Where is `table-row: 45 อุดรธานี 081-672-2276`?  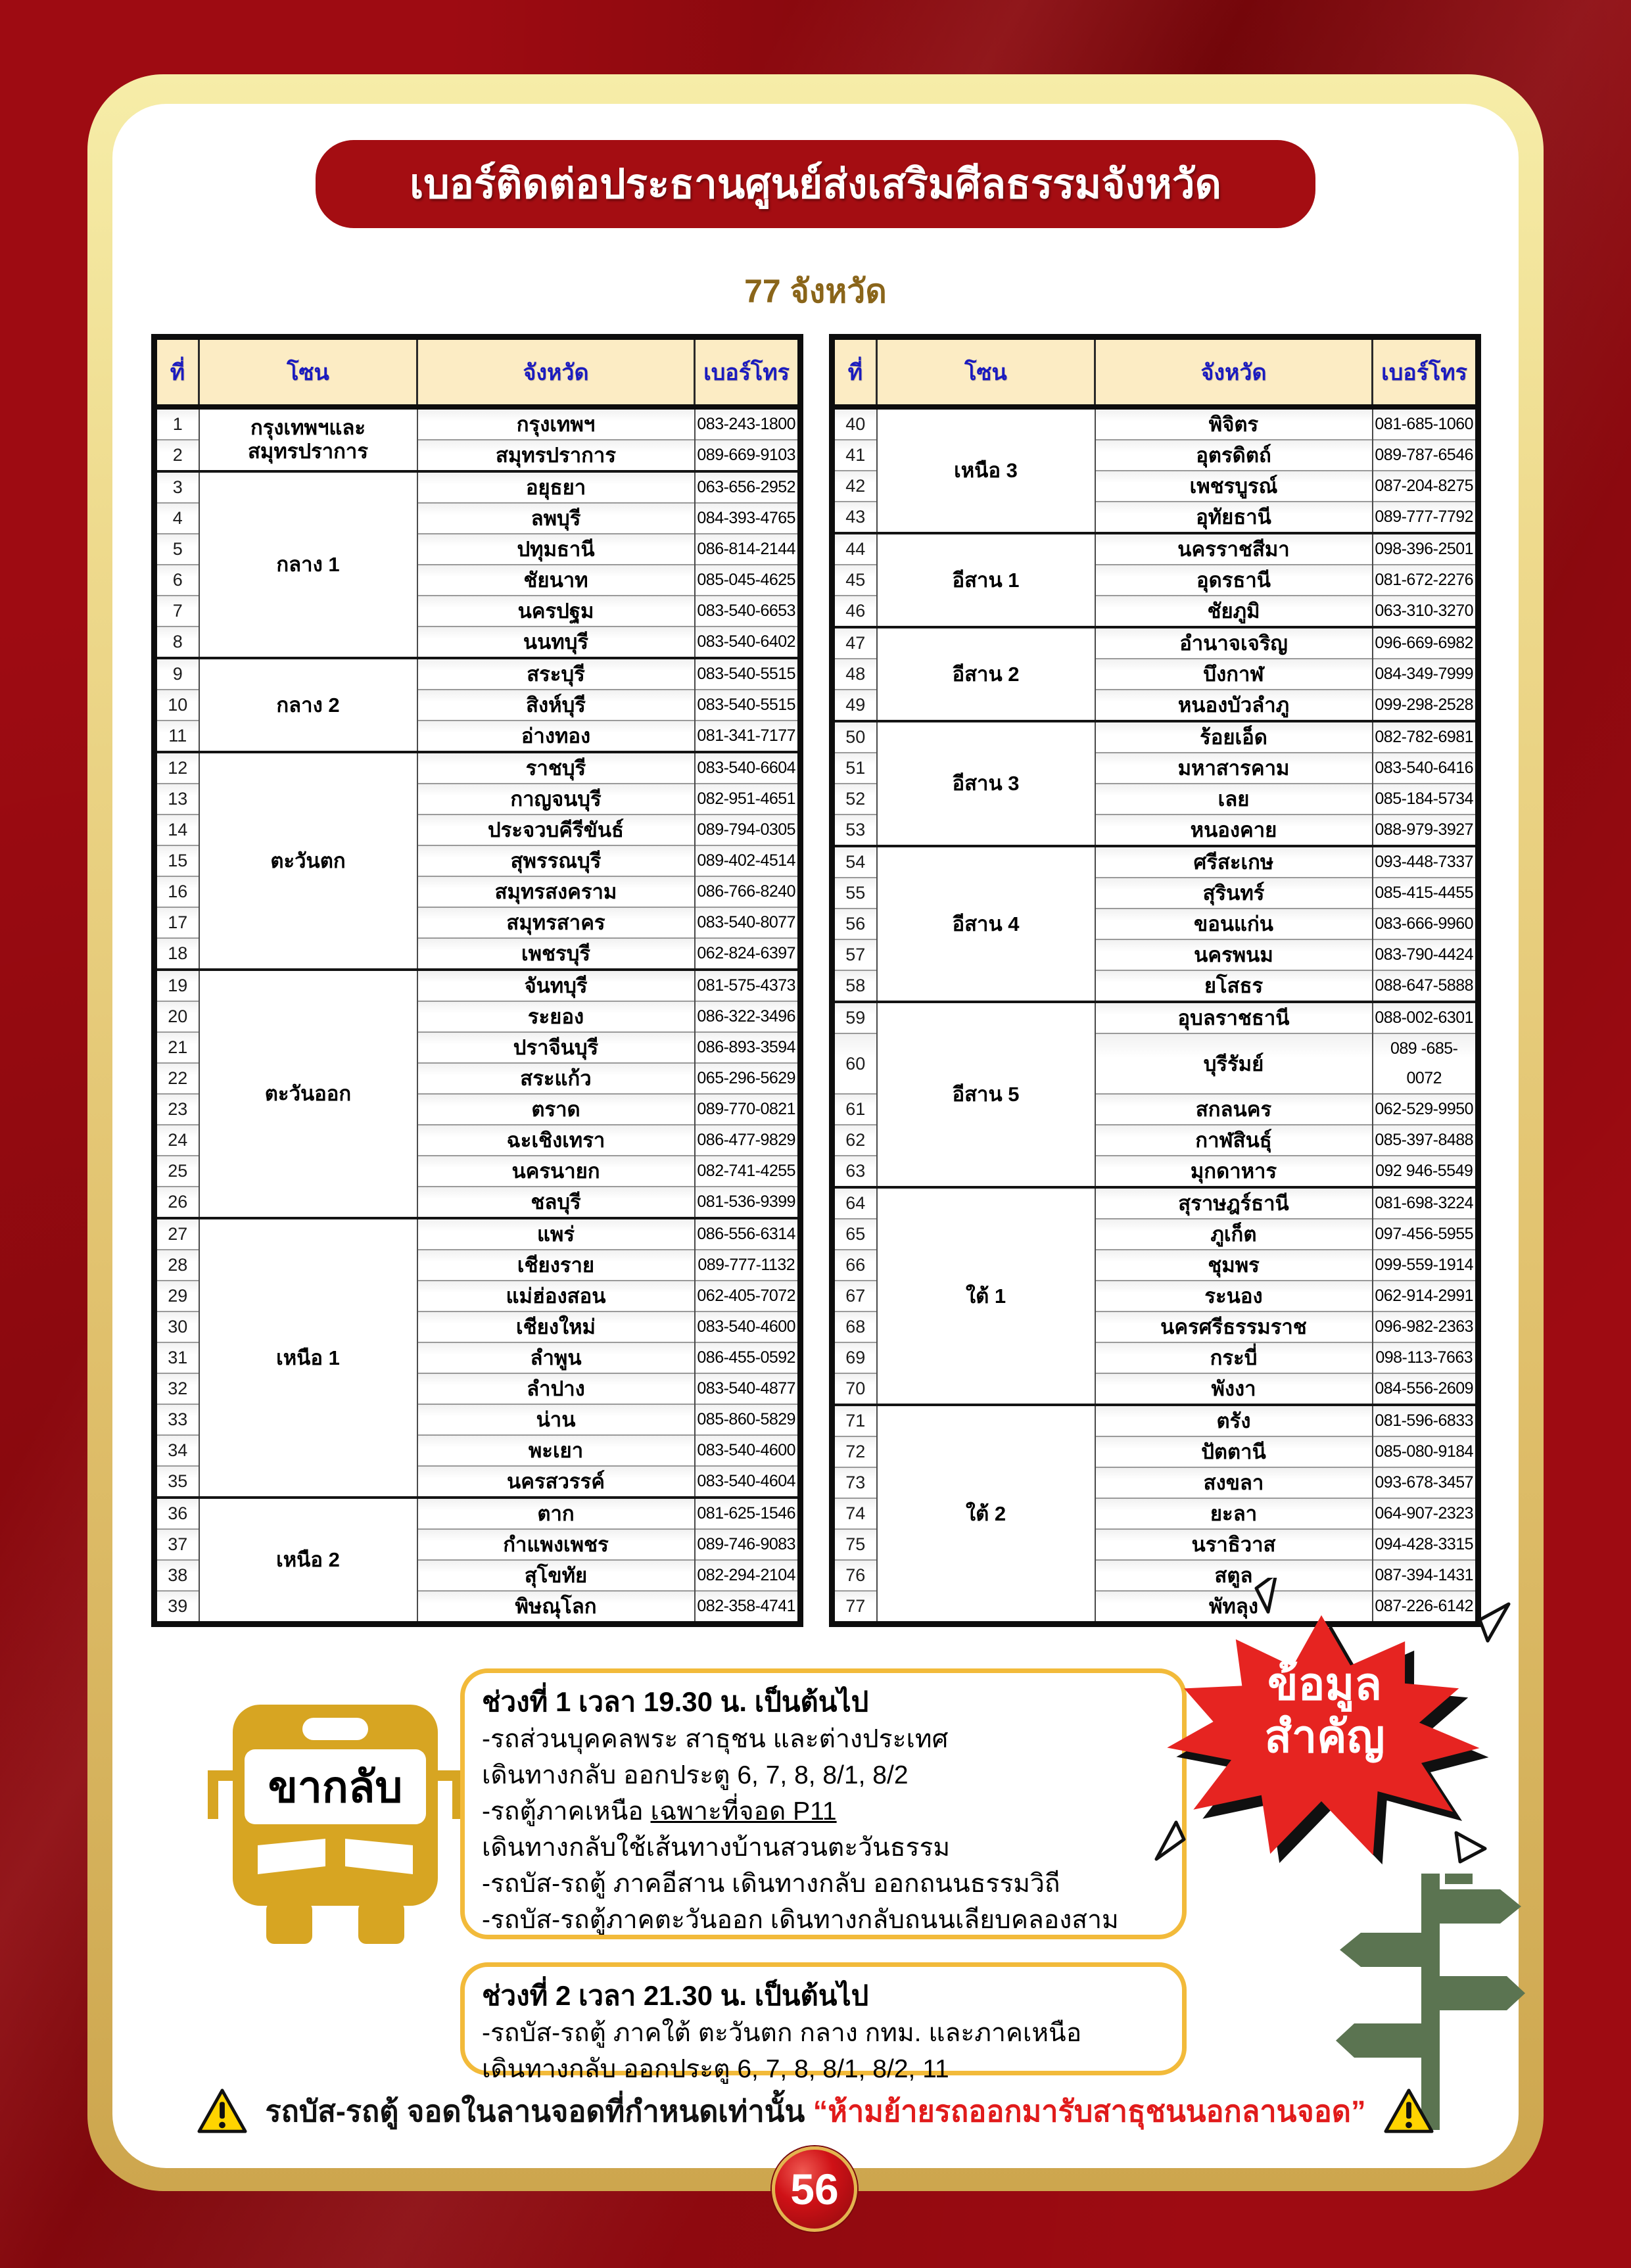
table-row: 45 อุดรธานี 081-672-2276 is located at coordinates (1155, 580).